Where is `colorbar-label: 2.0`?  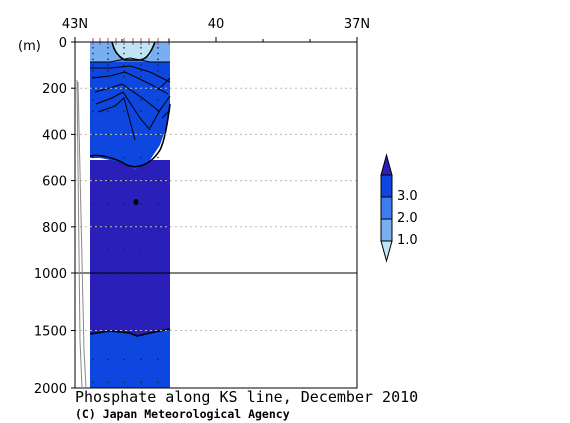
colorbar-label: 2.0 is located at coordinates (407, 218).